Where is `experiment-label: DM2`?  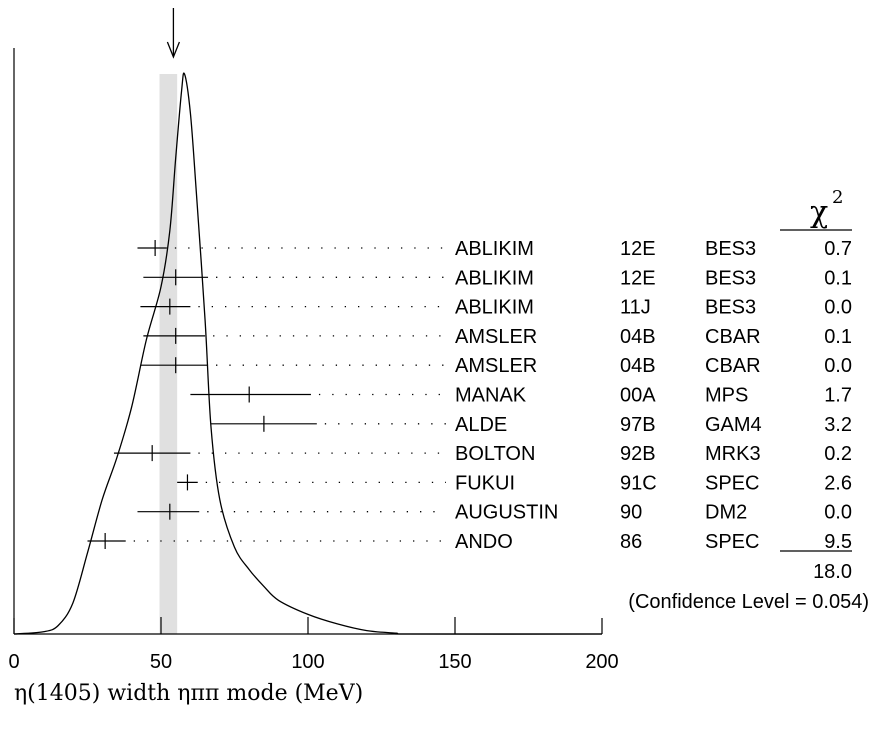 experiment-label: DM2 is located at coordinates (726, 513).